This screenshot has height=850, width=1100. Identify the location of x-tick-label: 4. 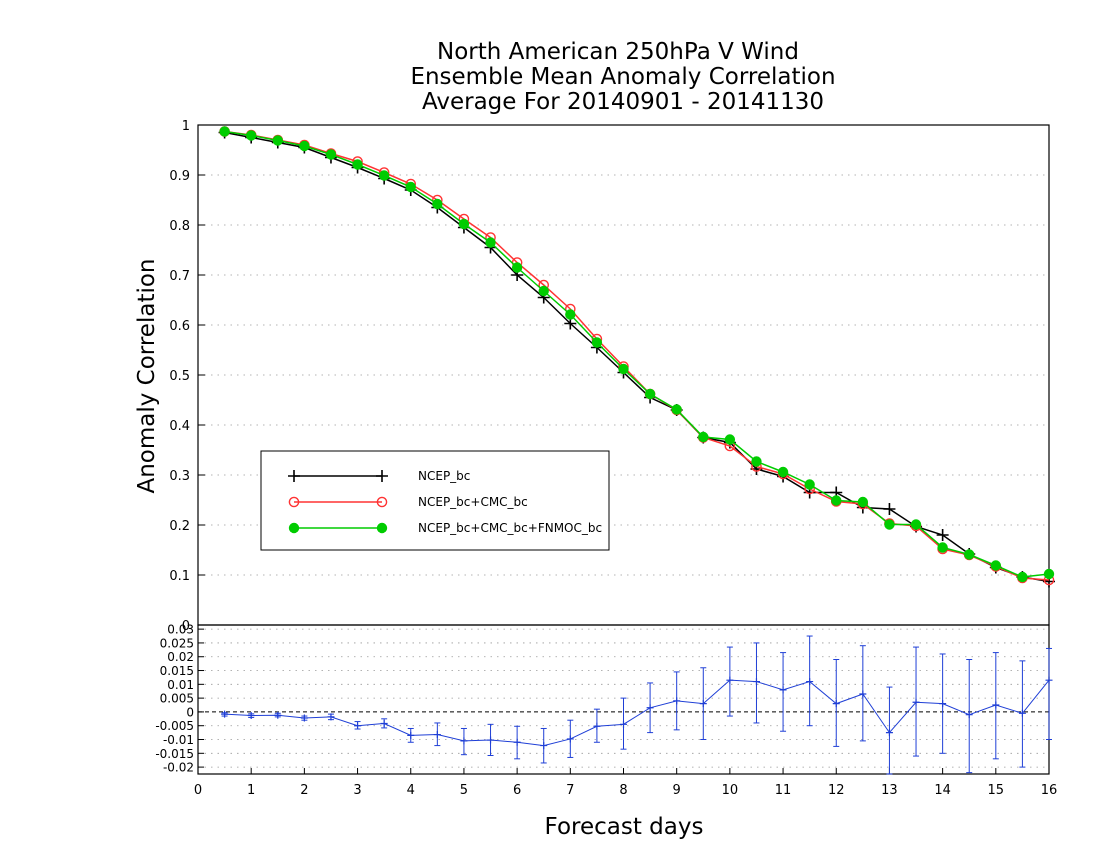
(411, 790).